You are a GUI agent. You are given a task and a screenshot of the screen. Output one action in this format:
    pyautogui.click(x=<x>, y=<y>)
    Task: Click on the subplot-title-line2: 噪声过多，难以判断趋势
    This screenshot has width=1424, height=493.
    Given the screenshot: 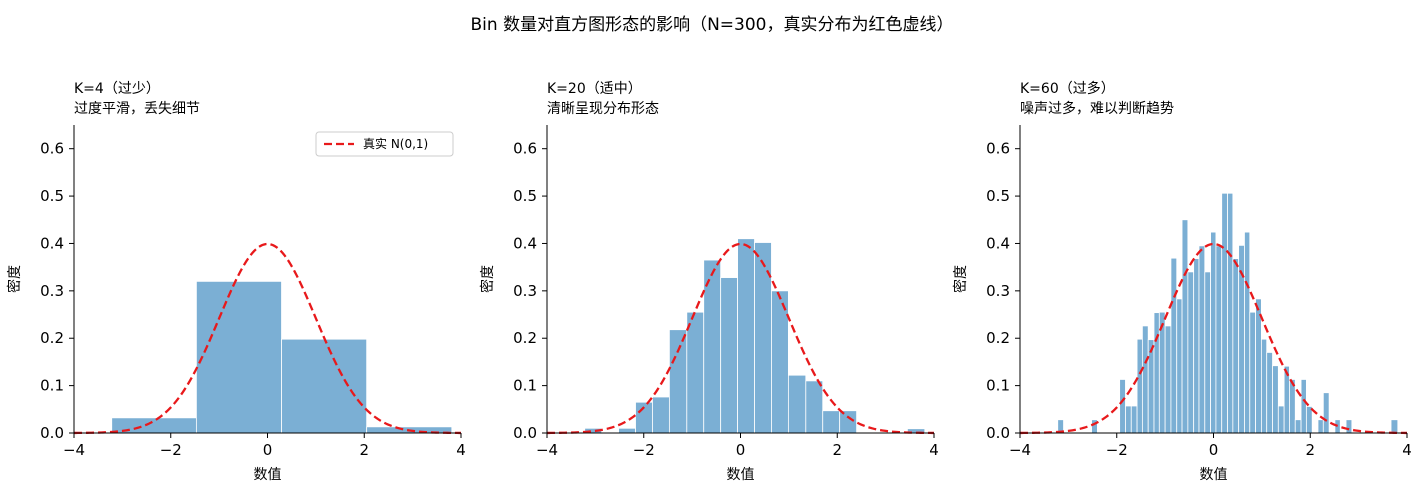 What is the action you would take?
    pyautogui.click(x=1097, y=108)
    